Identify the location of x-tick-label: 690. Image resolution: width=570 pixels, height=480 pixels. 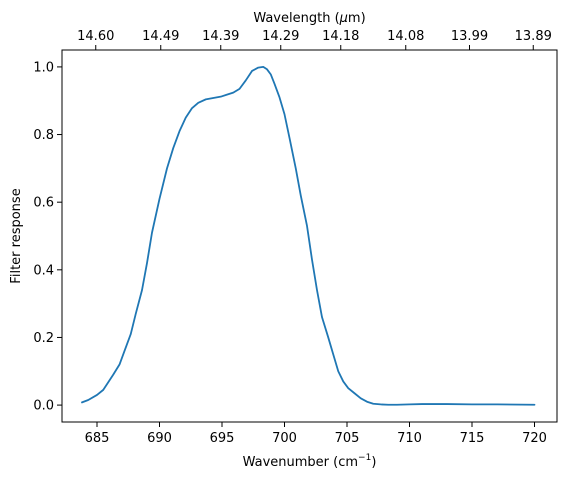
(159, 438).